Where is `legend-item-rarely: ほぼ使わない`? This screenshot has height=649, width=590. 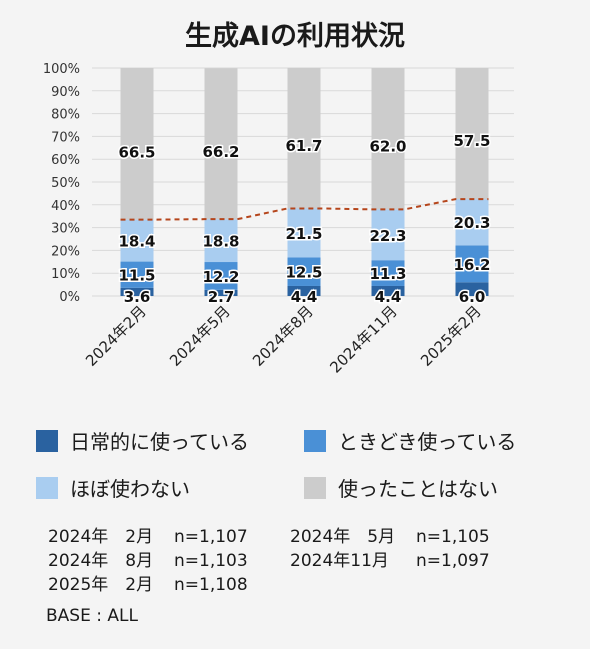 legend-item-rarely: ほぼ使わない is located at coordinates (113, 487).